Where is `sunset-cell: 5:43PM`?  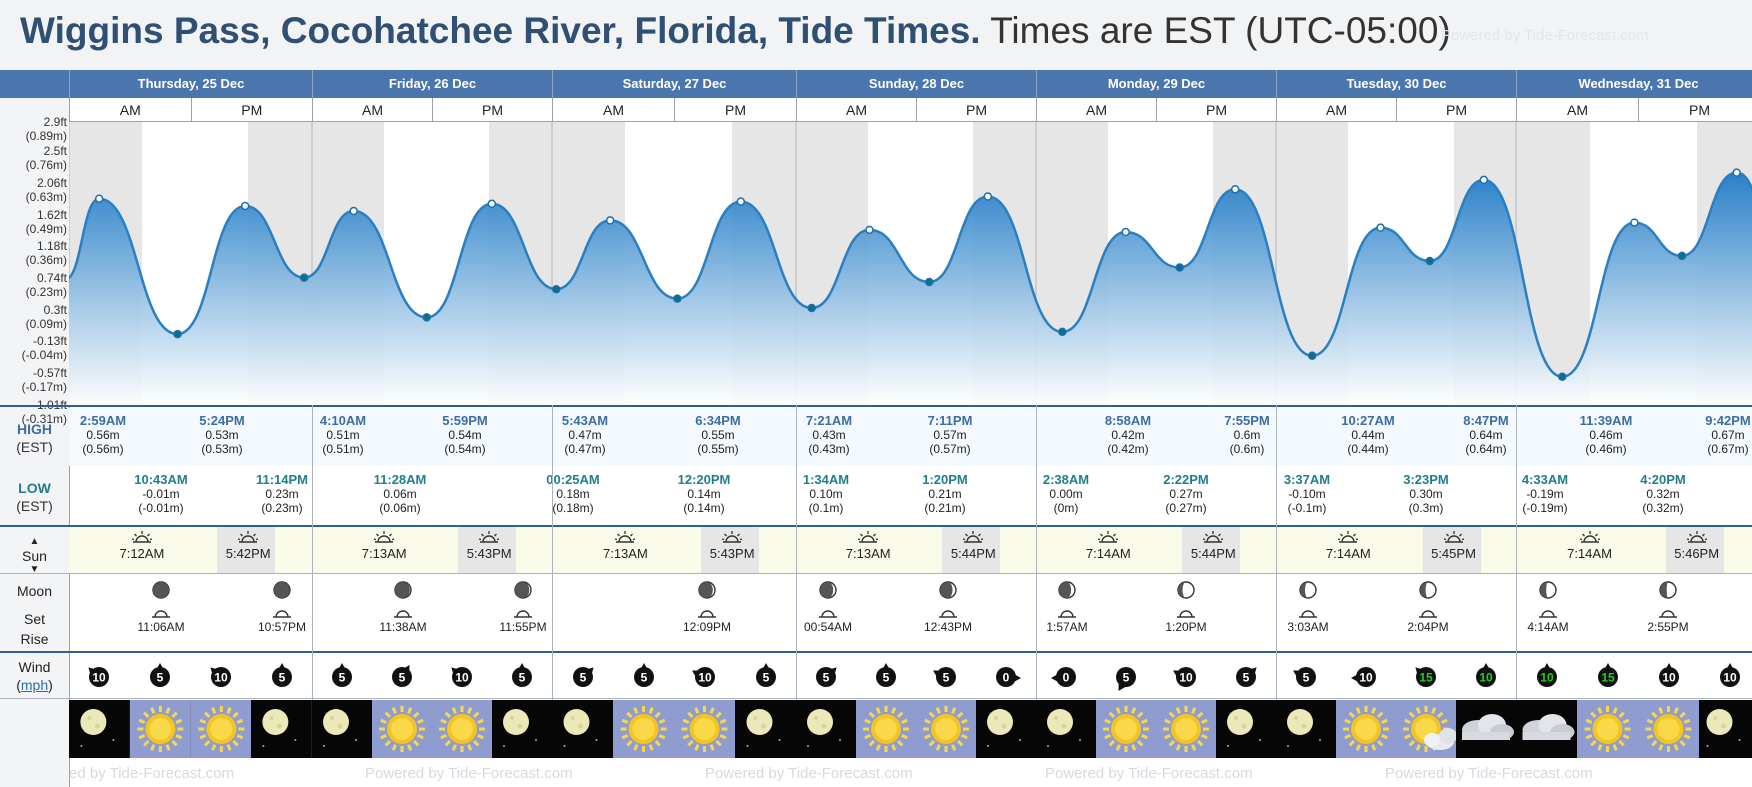 sunset-cell: 5:43PM is located at coordinates (732, 545).